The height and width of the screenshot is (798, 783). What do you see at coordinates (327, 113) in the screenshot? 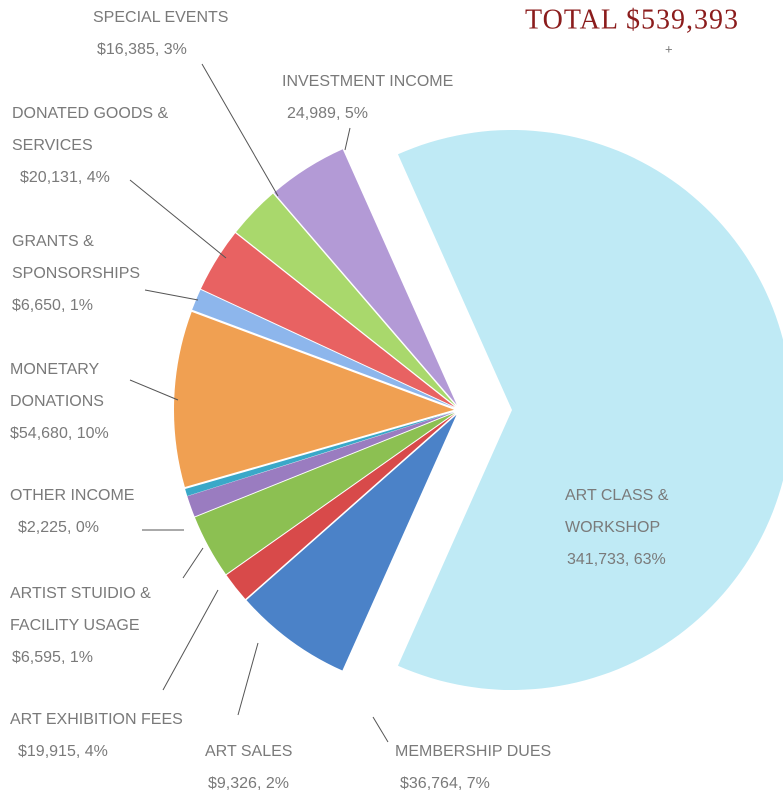
I see `value-label: 24,989, 5%` at bounding box center [327, 113].